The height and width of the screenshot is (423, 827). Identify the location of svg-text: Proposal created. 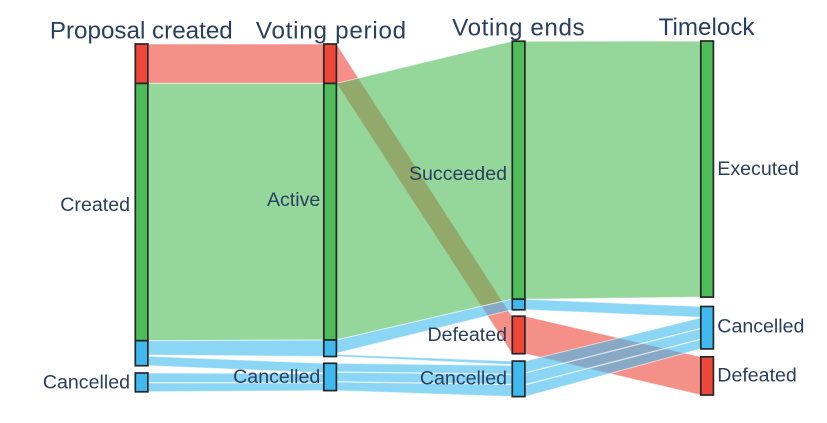
(141, 31).